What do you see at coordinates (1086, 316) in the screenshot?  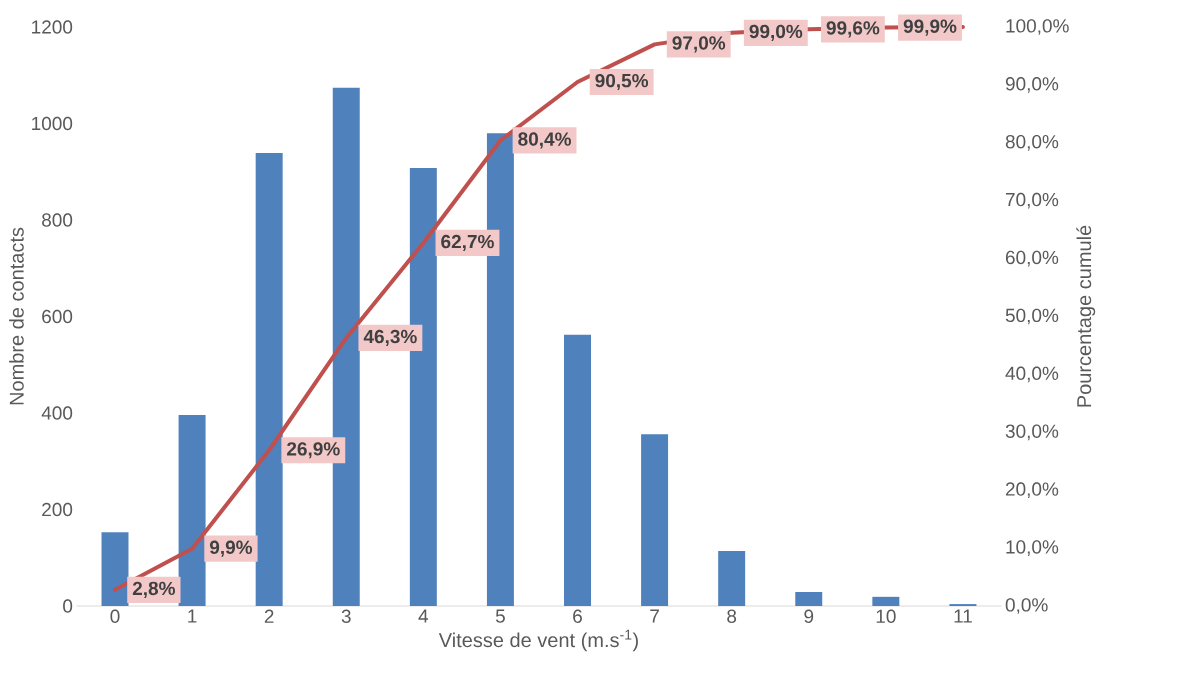 I see `y2-axis-title: Pourcentage cumulé` at bounding box center [1086, 316].